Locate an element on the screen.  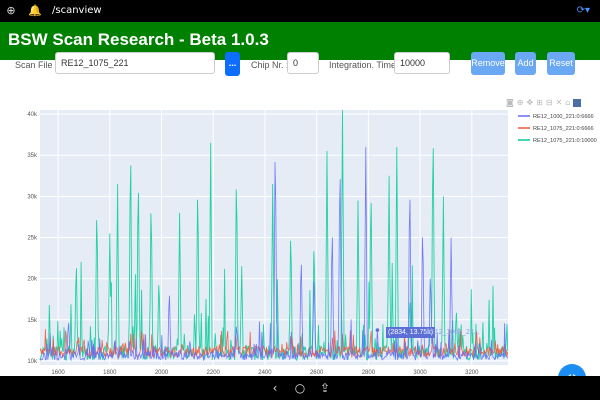
zoom-in-icon: ⊞ is located at coordinates (541, 102).